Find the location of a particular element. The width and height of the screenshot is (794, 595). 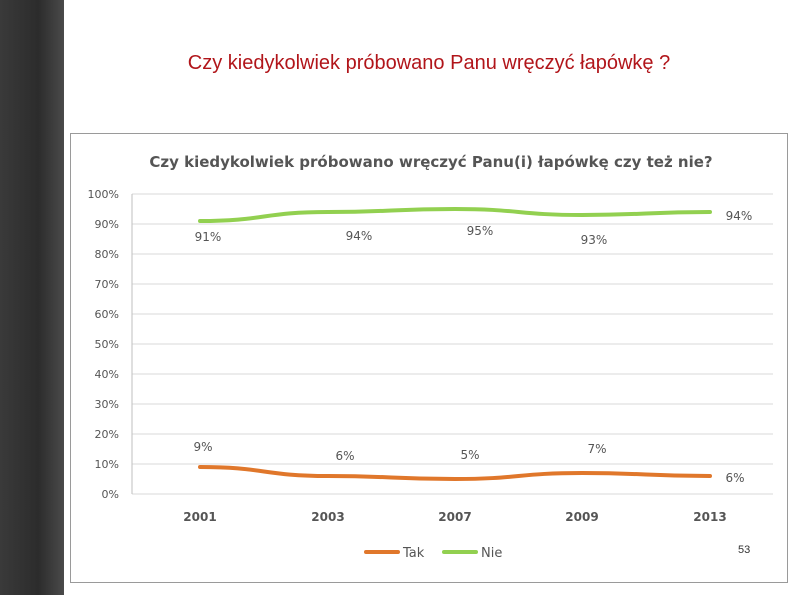

data-label: 93% is located at coordinates (594, 240).